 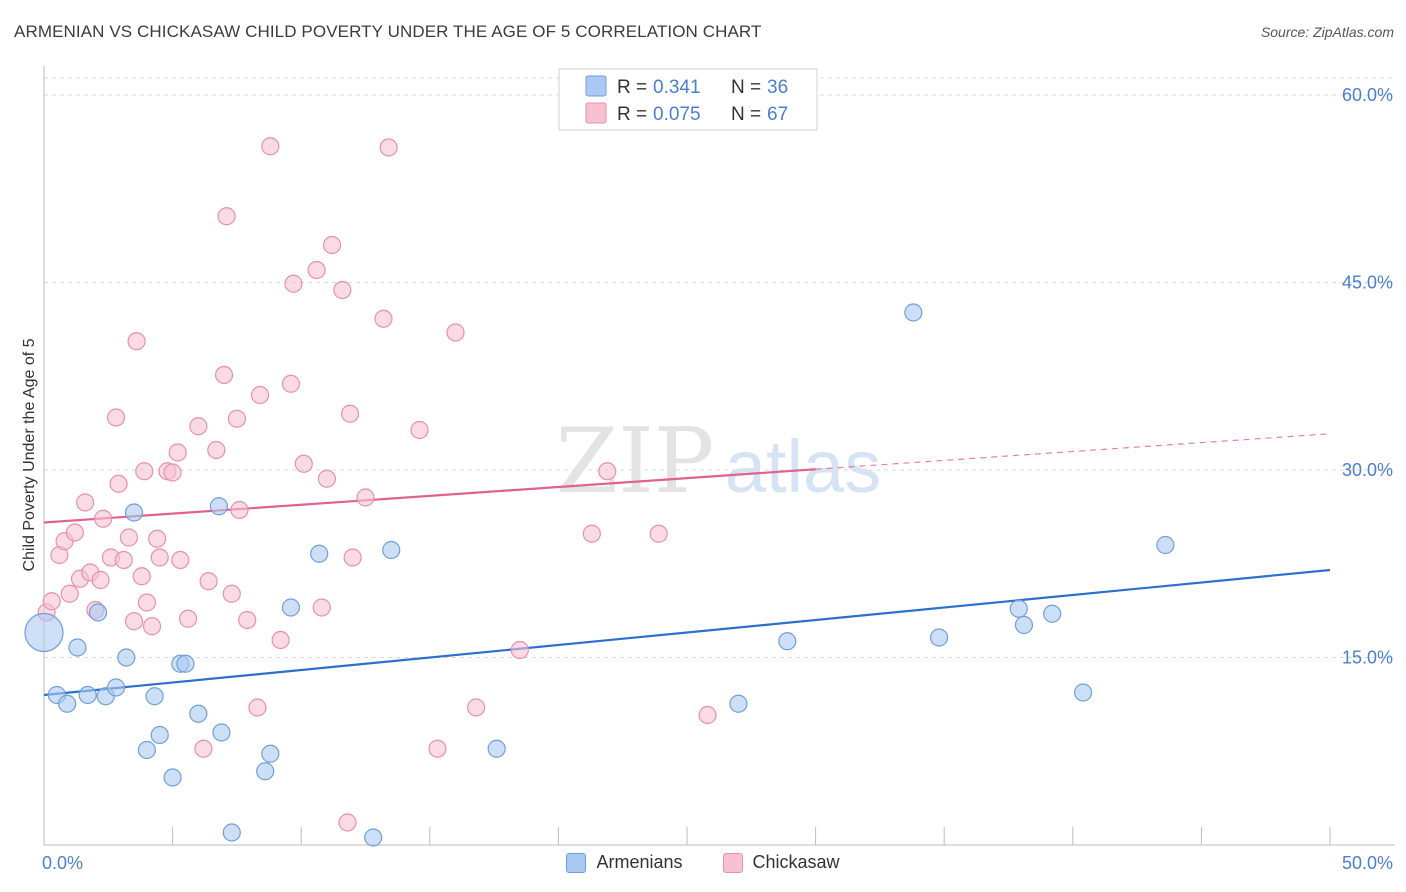 I want to click on watermark: ZIP atlas, so click(x=718, y=461).